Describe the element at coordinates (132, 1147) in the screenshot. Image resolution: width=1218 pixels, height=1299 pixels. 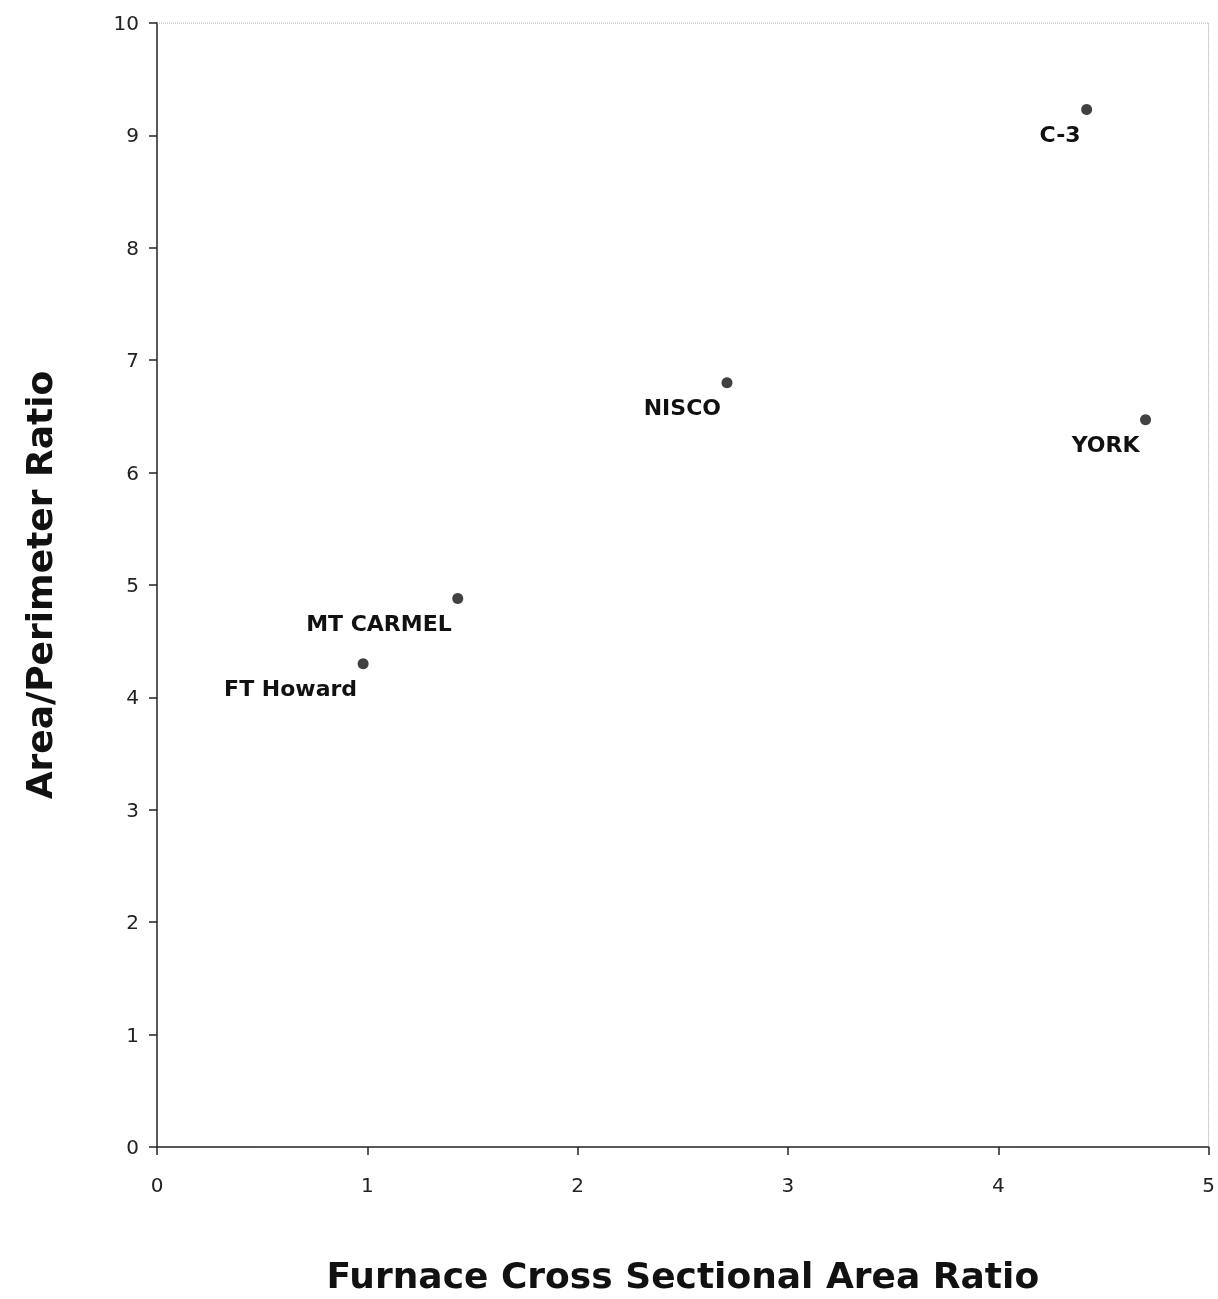
I see `y-tick-label: 0` at that location.